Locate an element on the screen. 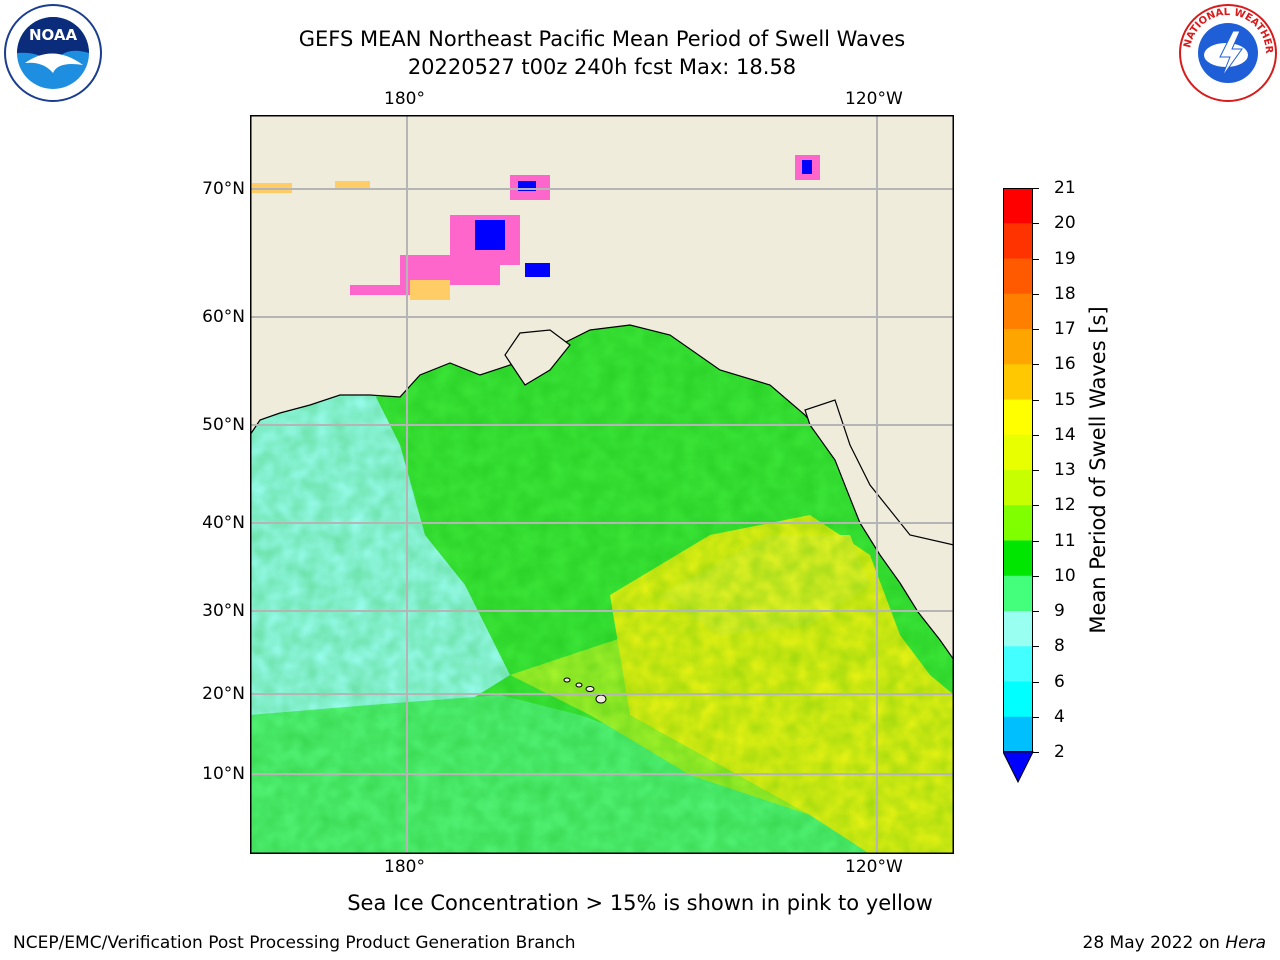 Image resolution: width=1280 pixels, height=960 pixels. footer-date: 28 May 2022 on Hera is located at coordinates (1175, 943).